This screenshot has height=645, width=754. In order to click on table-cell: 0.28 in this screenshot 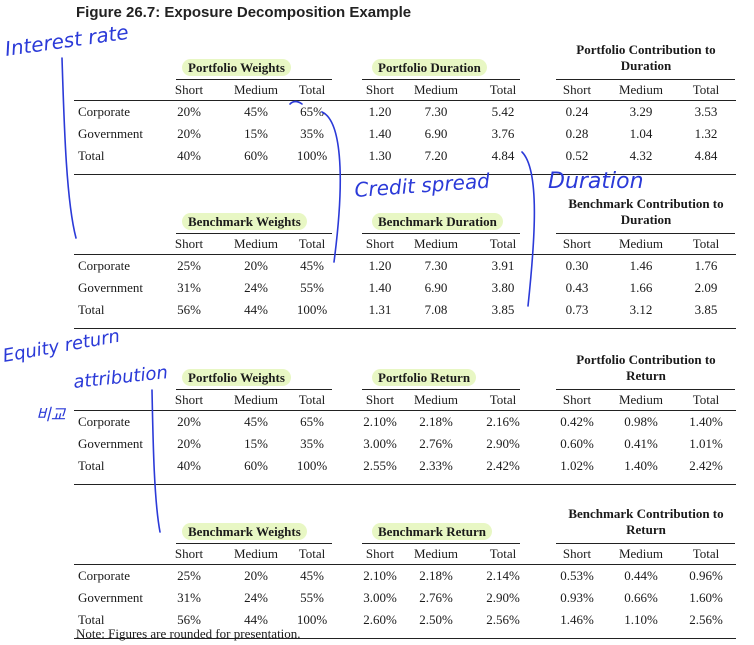, I will do `click(577, 133)`.